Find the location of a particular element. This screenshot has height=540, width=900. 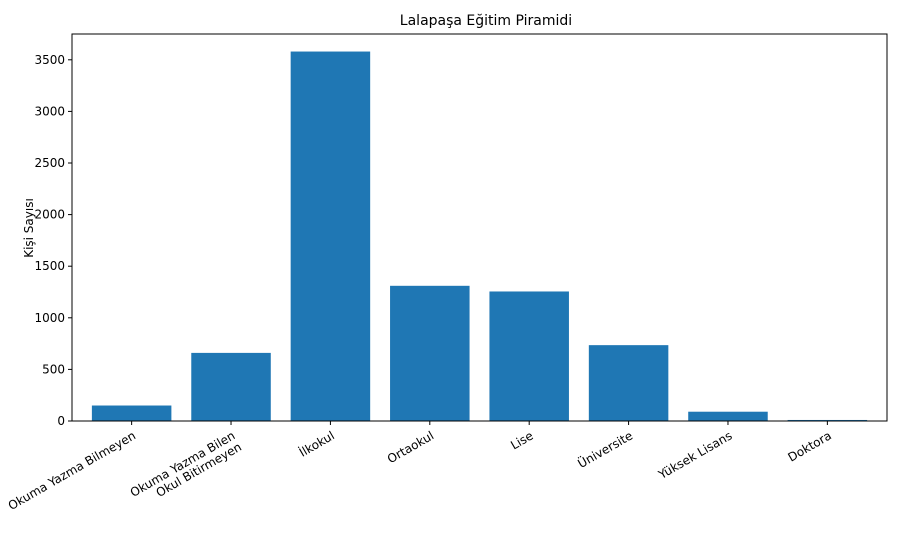

y-tick-label: 1000 is located at coordinates (49, 318).